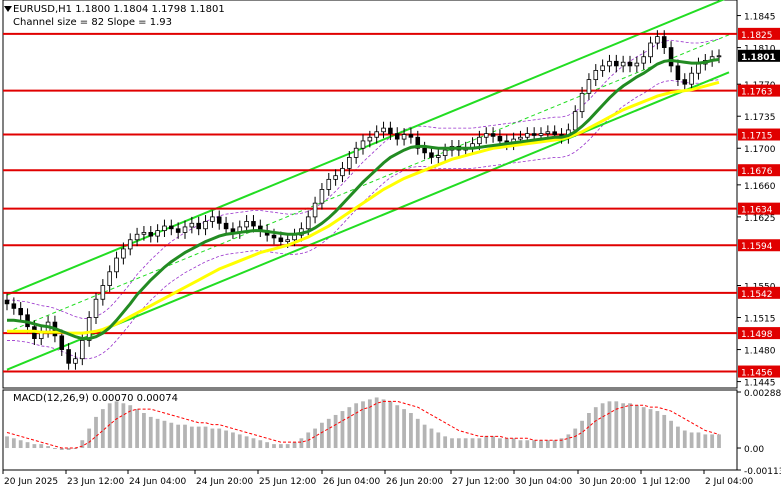  I want to click on time-tick-label: 1 Jul 12:00, so click(666, 482).